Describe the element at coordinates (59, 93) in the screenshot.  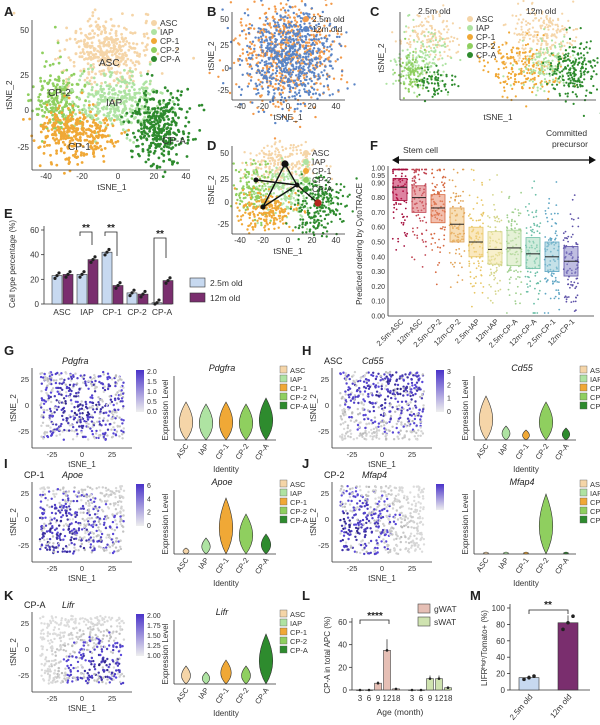
I see `cluster-label: CP-2` at that location.